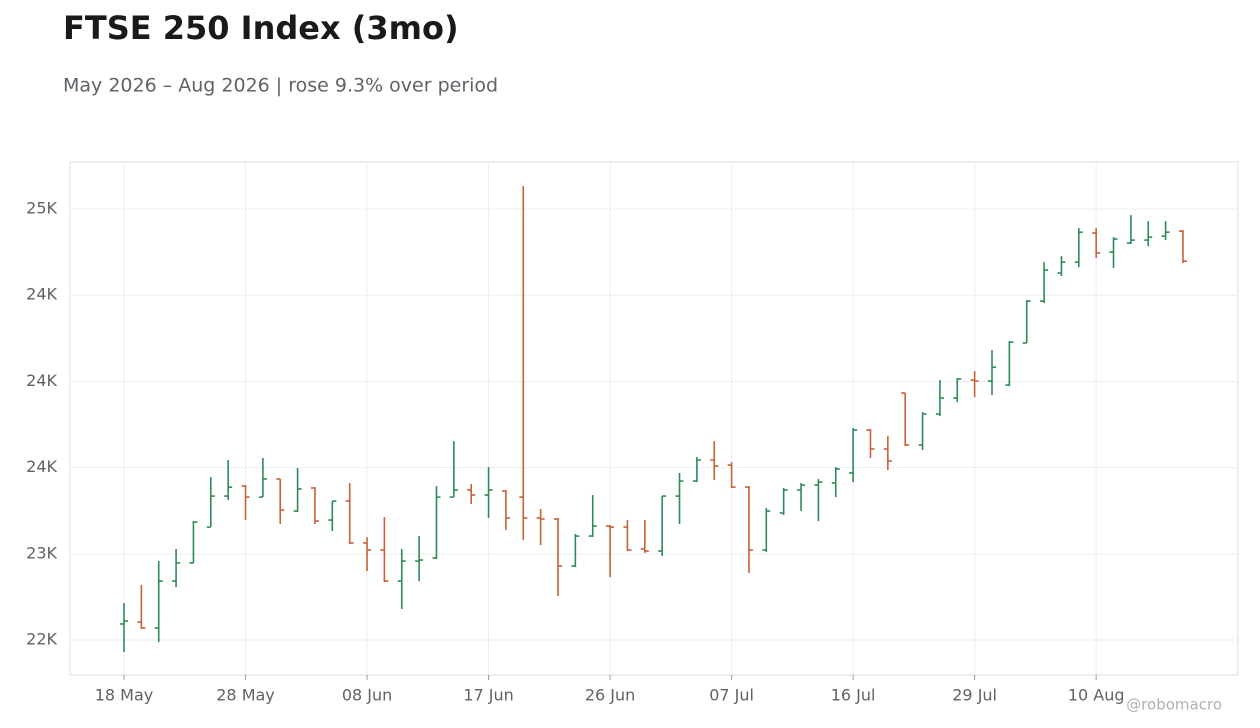 This screenshot has width=1260, height=728. Describe the element at coordinates (261, 28) in the screenshot. I see `chart-title: FTSE 250 Index (3mo)` at that location.